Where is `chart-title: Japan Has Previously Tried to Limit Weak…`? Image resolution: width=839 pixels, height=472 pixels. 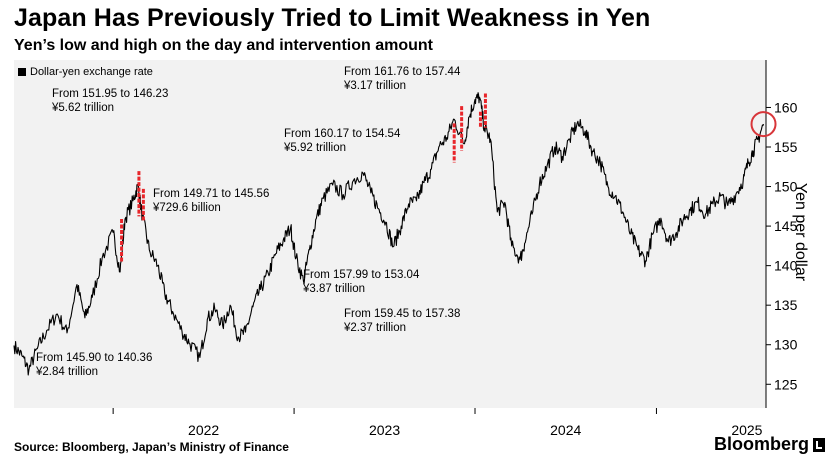
chart-title: Japan Has Previously Tried to Limit Weak… is located at coordinates (332, 18).